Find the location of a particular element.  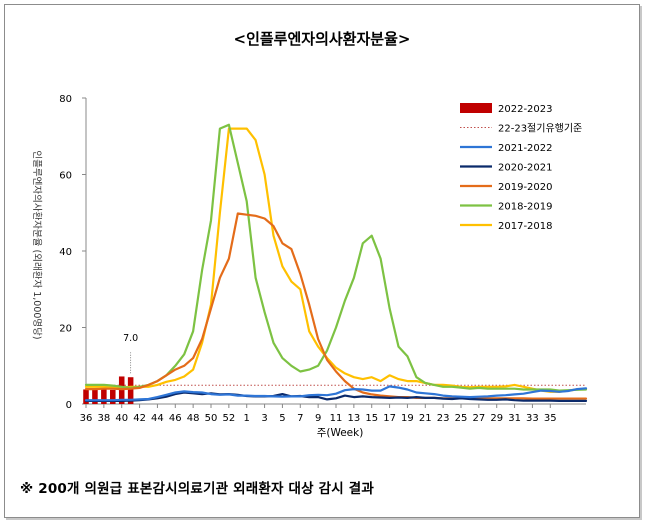

x-tick-label: 15 is located at coordinates (371, 418).